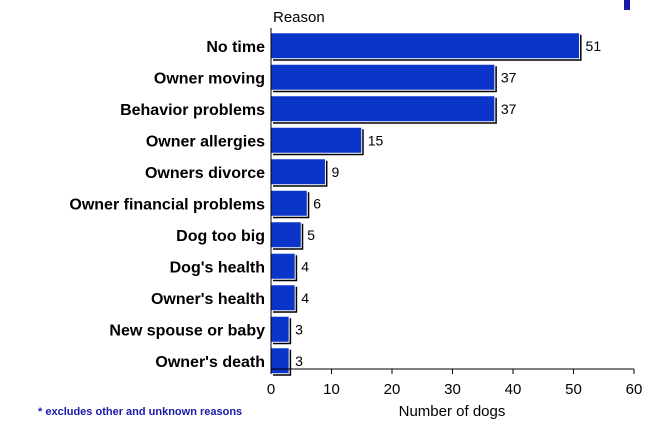 This screenshot has width=659, height=422. Describe the element at coordinates (235, 47) in the screenshot. I see `category-label: No time` at that location.